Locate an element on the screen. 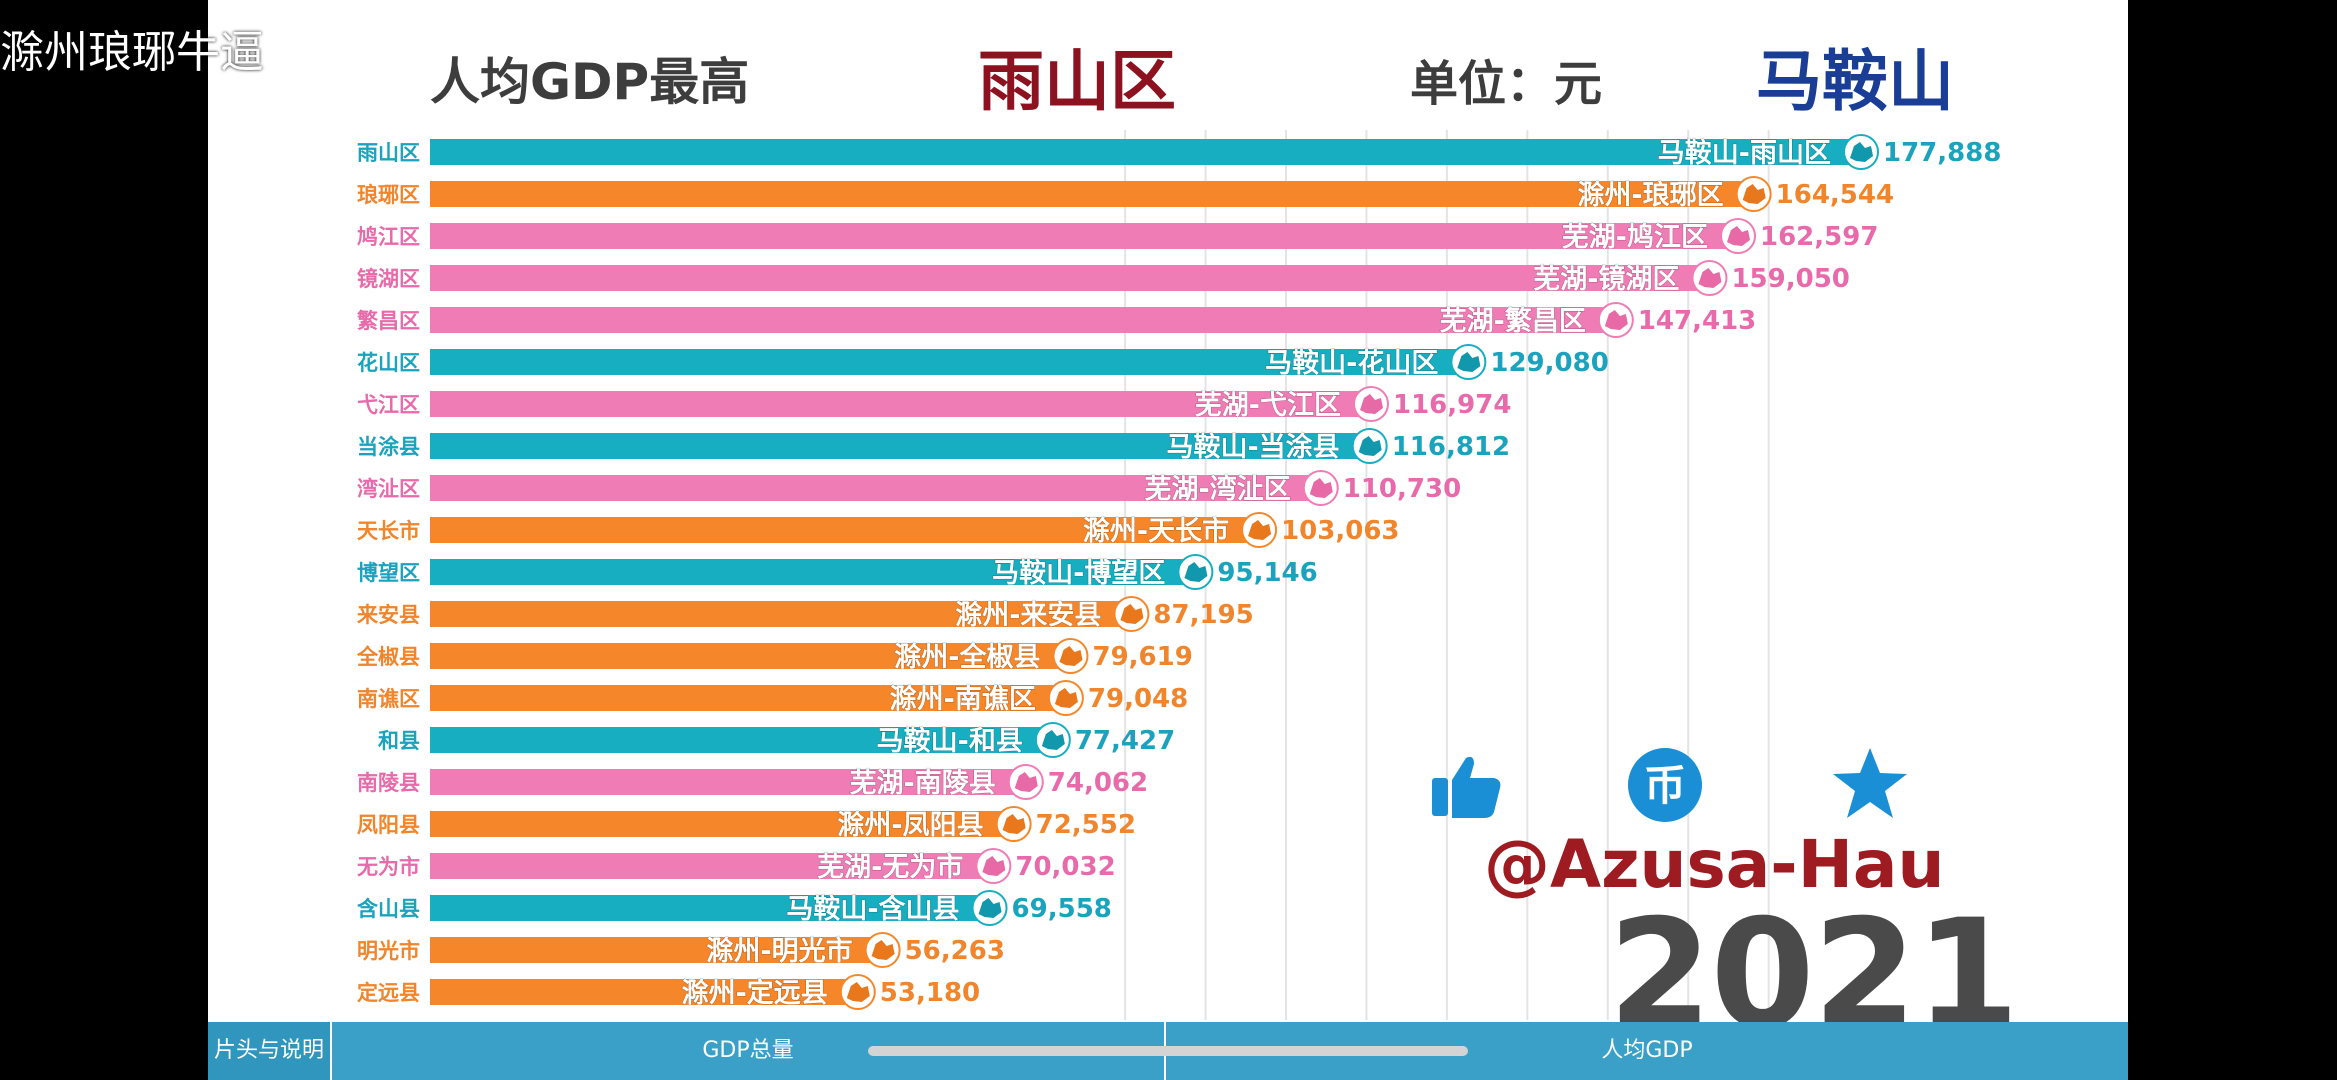 The image size is (2337, 1080). category-label: 南陵县 is located at coordinates (388, 783).